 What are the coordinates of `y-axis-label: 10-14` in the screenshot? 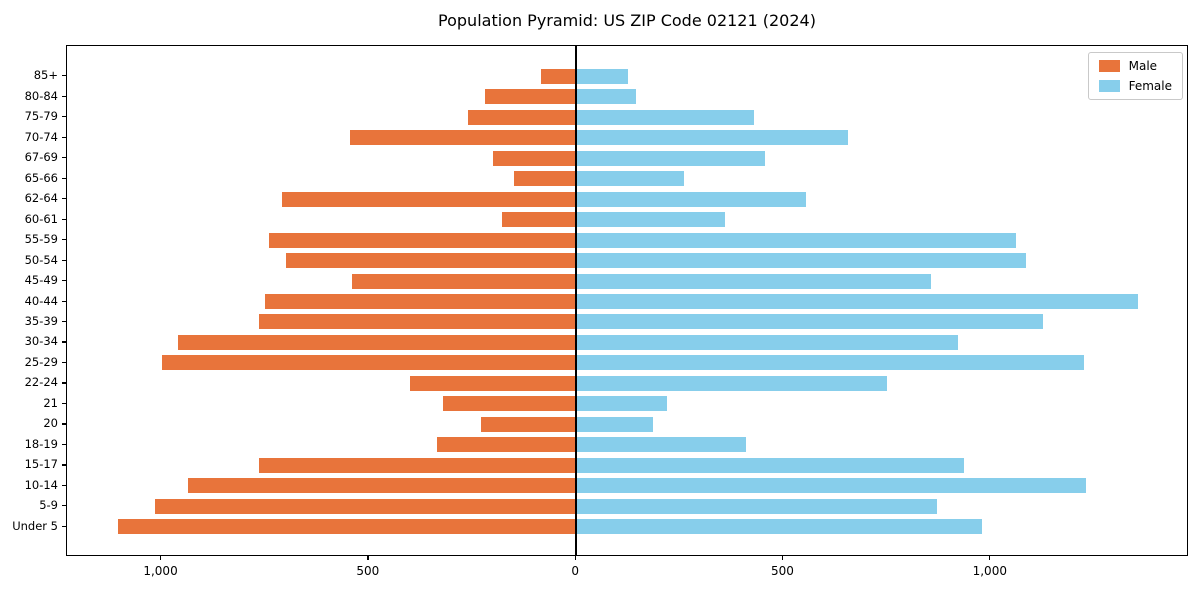 It's located at (41, 484).